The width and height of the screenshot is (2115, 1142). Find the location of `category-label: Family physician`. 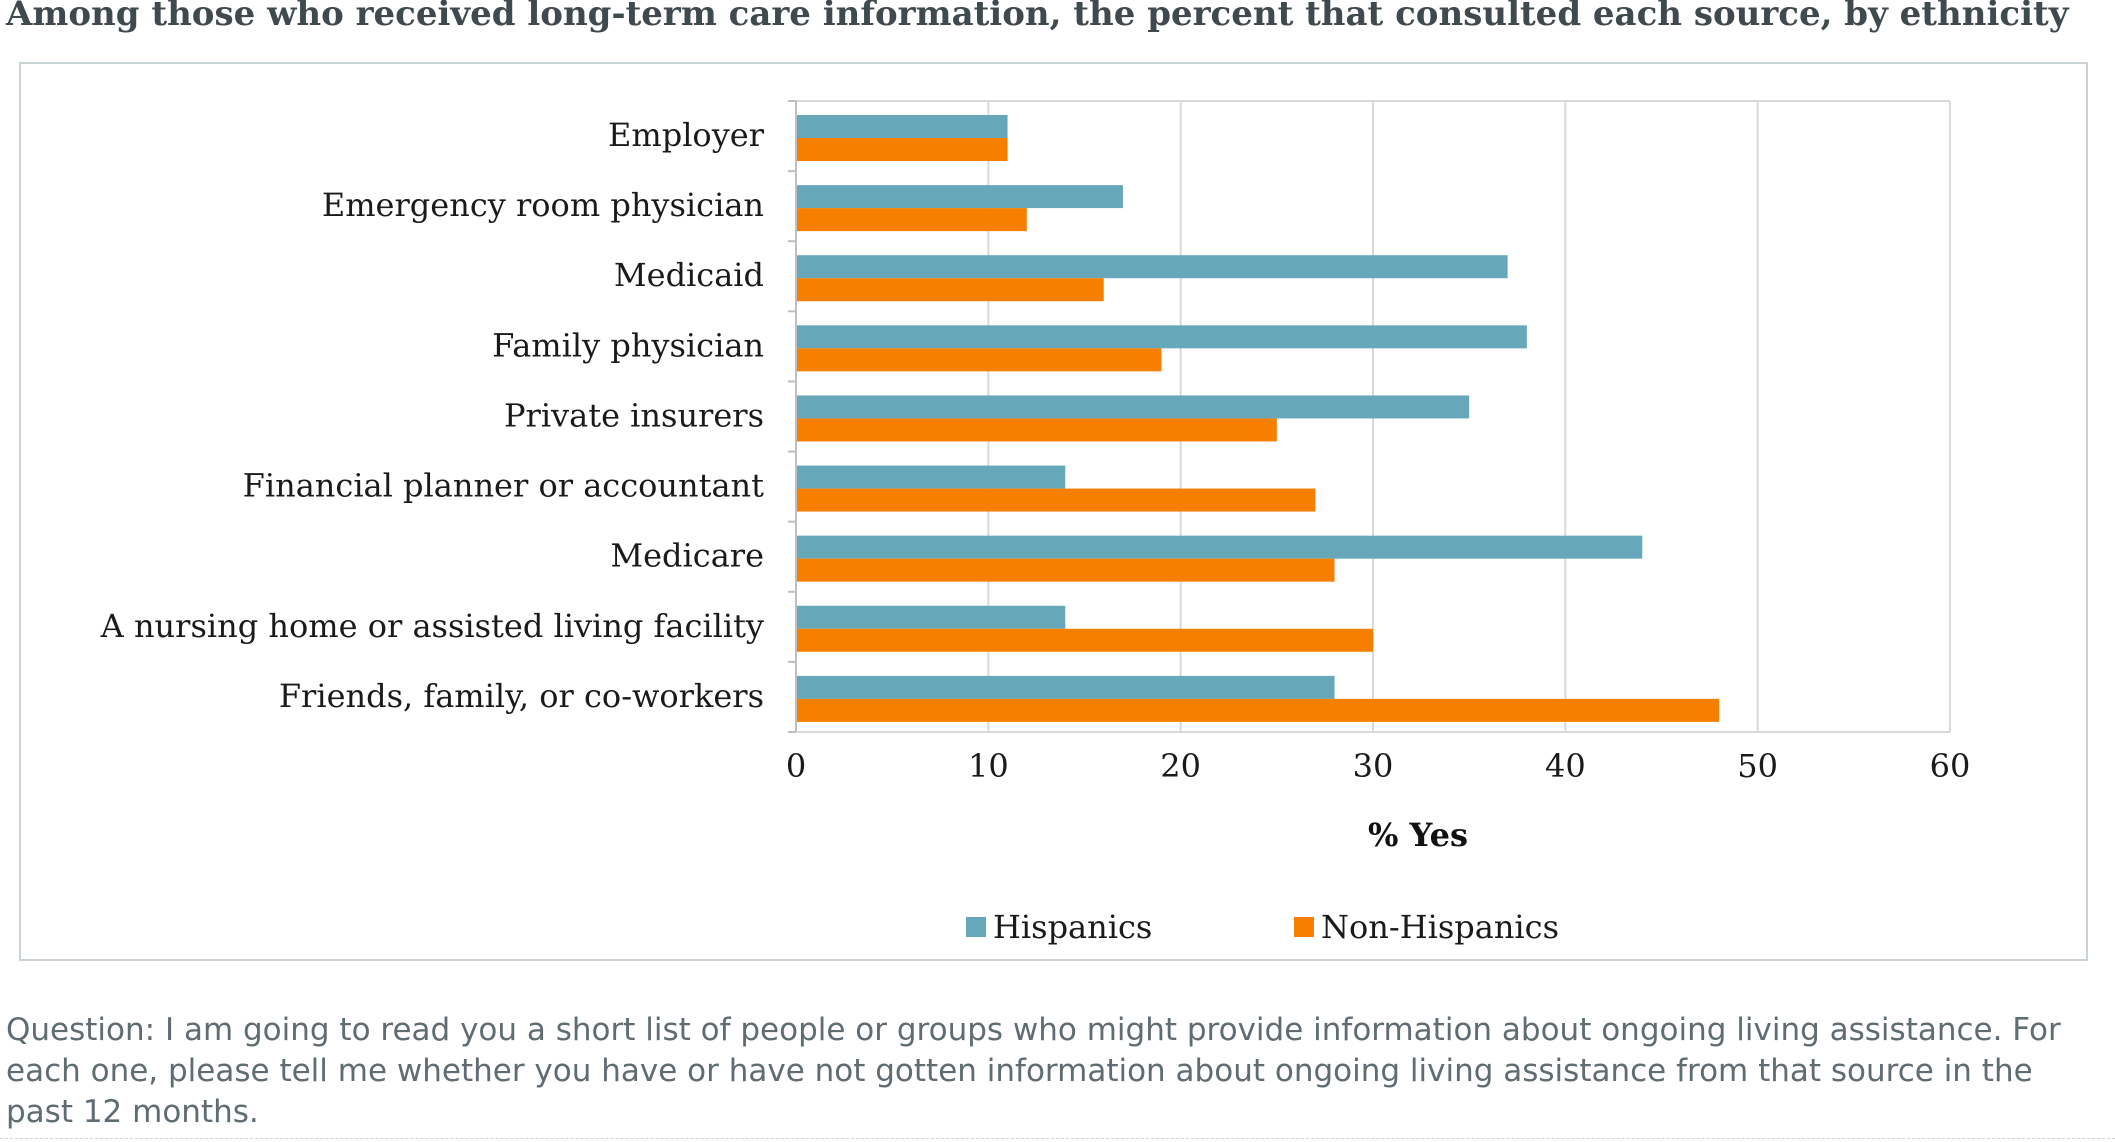

category-label: Family physician is located at coordinates (628, 345).